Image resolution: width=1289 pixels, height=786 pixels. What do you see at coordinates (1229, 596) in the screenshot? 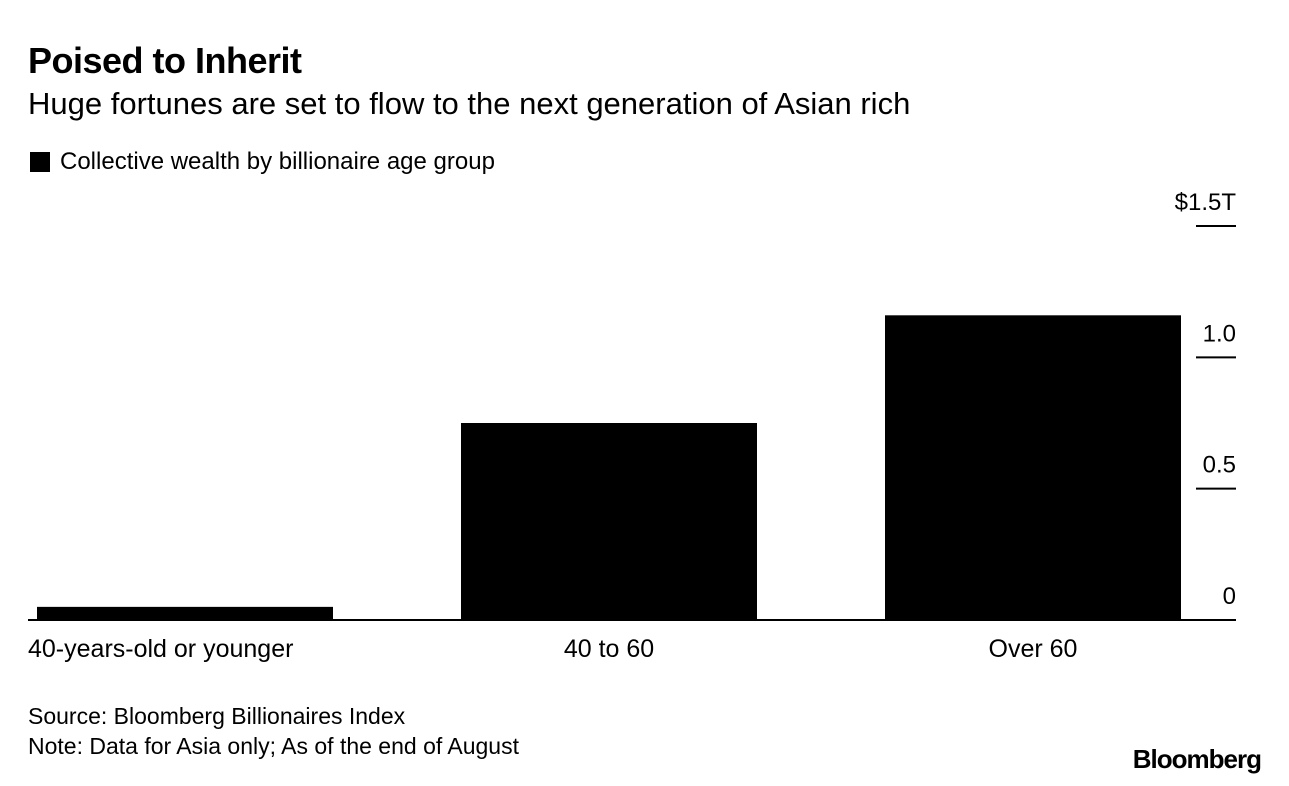
I see `y-tick-label: 0` at bounding box center [1229, 596].